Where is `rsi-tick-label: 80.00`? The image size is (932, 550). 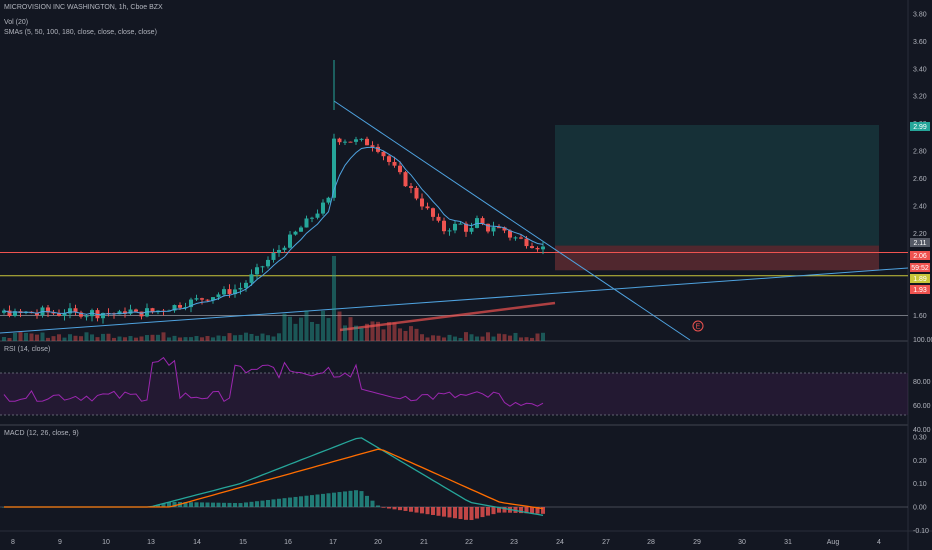
rsi-tick-label: 80.00 is located at coordinates (922, 382).